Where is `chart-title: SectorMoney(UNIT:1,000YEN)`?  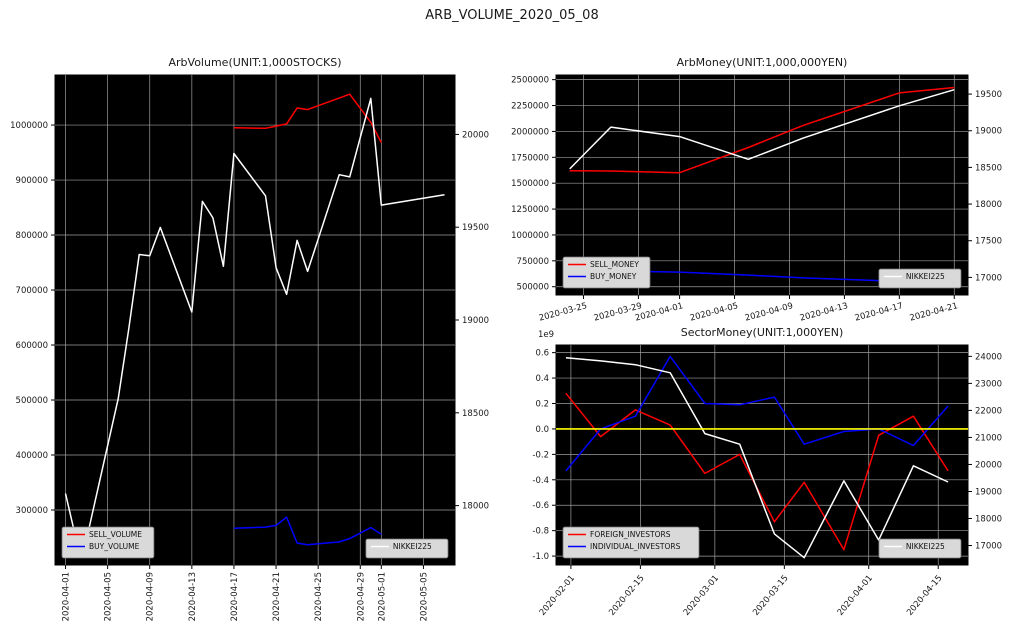
chart-title: SectorMoney(UNIT:1,000YEN) is located at coordinates (762, 332).